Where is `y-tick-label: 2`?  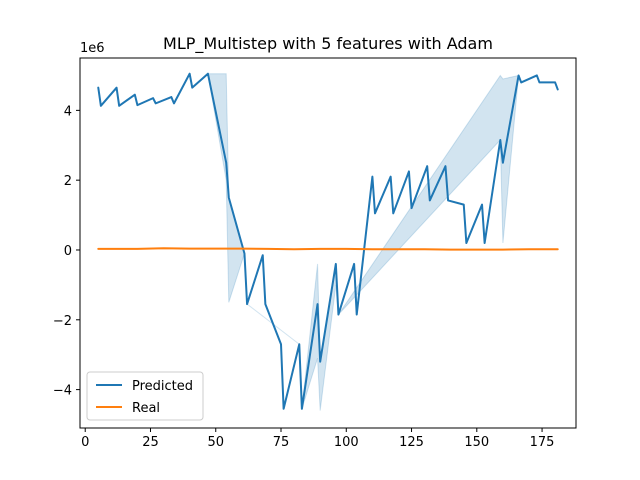 y-tick-label: 2 is located at coordinates (68, 181).